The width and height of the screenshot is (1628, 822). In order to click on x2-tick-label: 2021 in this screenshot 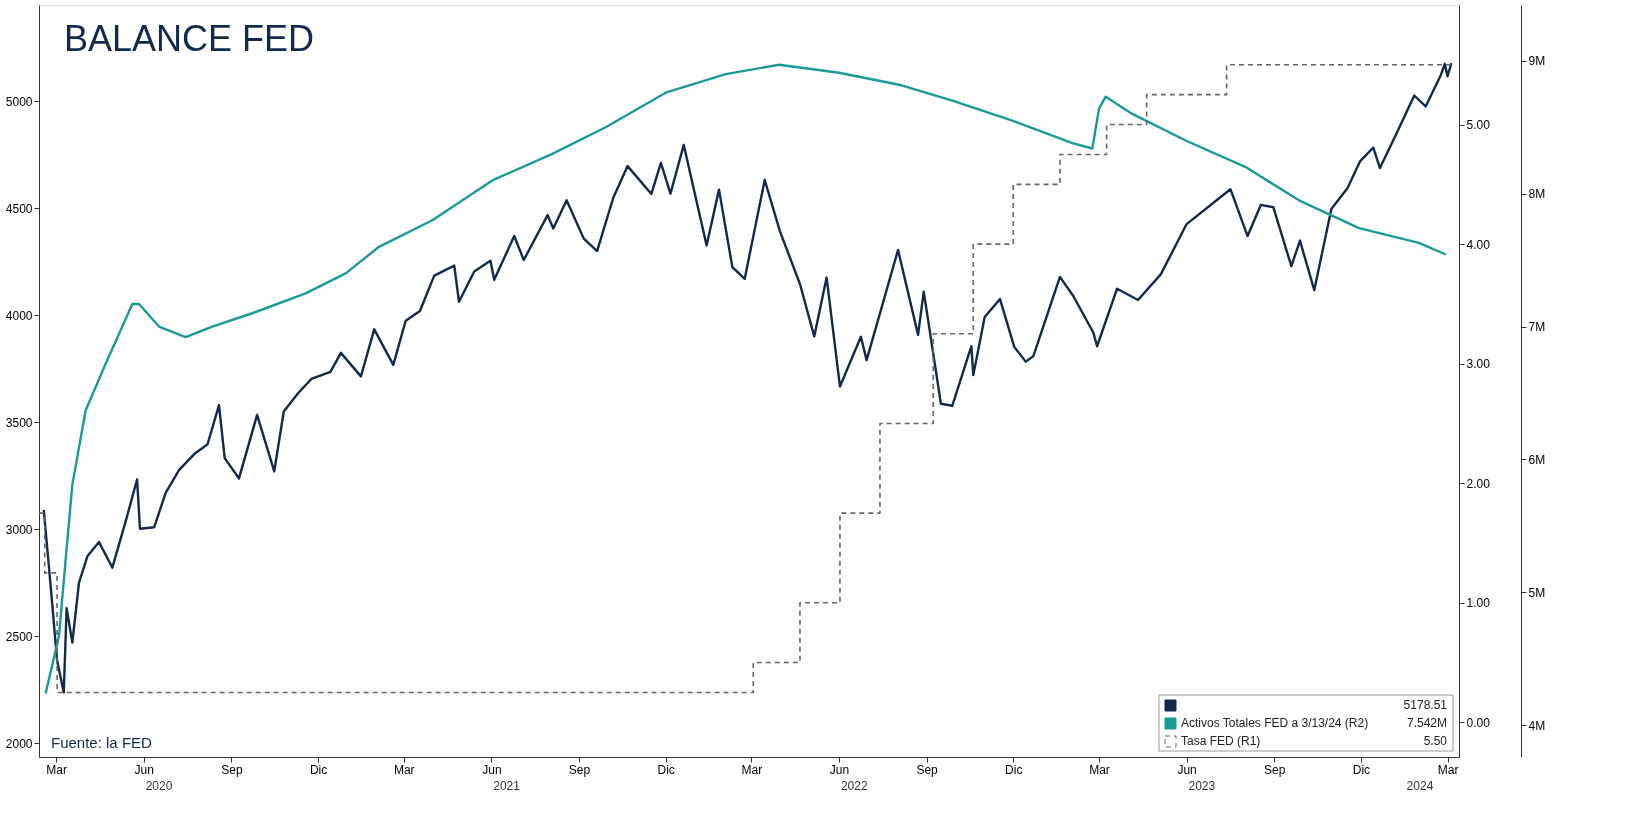, I will do `click(507, 786)`.